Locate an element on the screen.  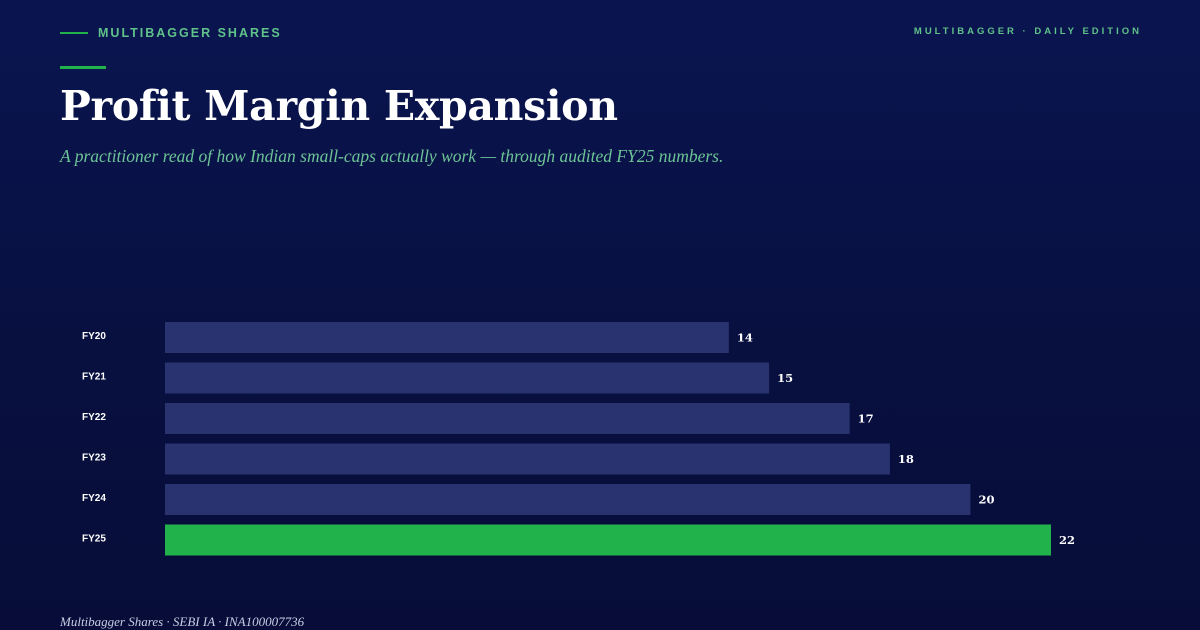
category-label: FY23 is located at coordinates (94, 458).